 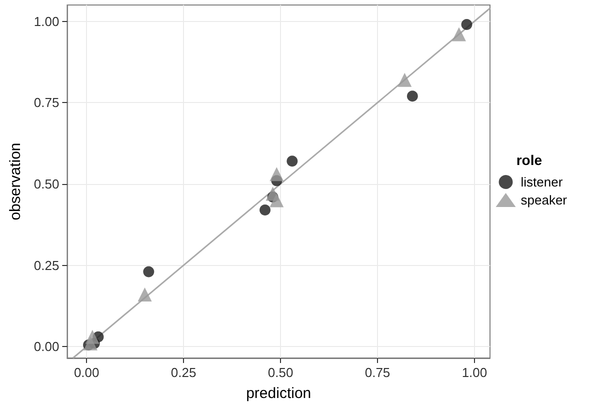 I want to click on x-tick-label: 1.00, so click(x=475, y=372).